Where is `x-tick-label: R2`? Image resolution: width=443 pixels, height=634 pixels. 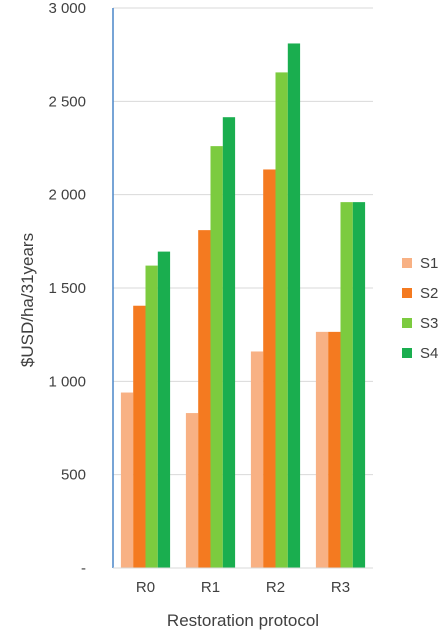 x-tick-label: R2 is located at coordinates (275, 587).